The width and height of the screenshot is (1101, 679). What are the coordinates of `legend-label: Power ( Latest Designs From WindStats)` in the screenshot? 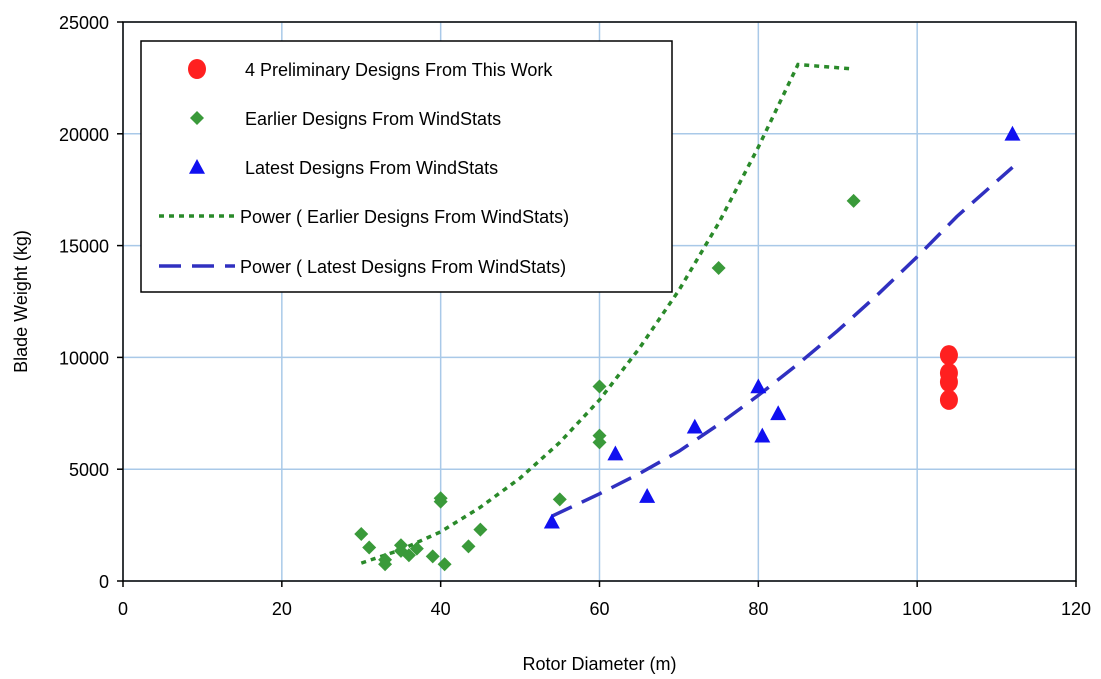 It's located at (403, 267).